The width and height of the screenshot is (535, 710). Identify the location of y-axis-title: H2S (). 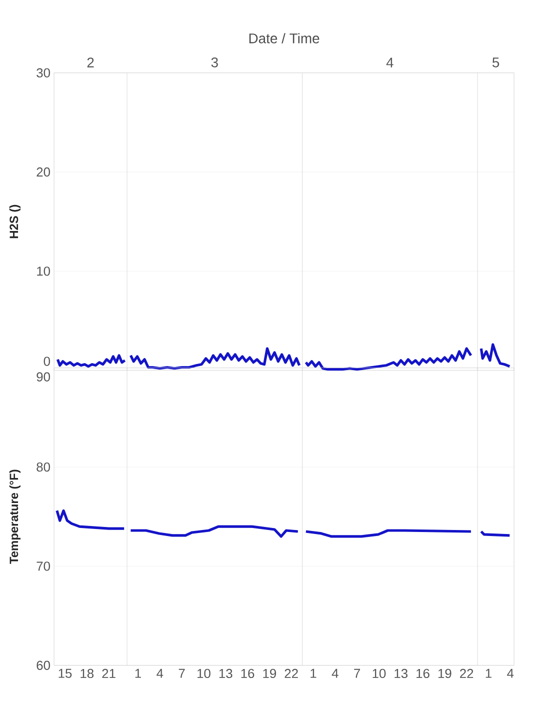
(14, 221).